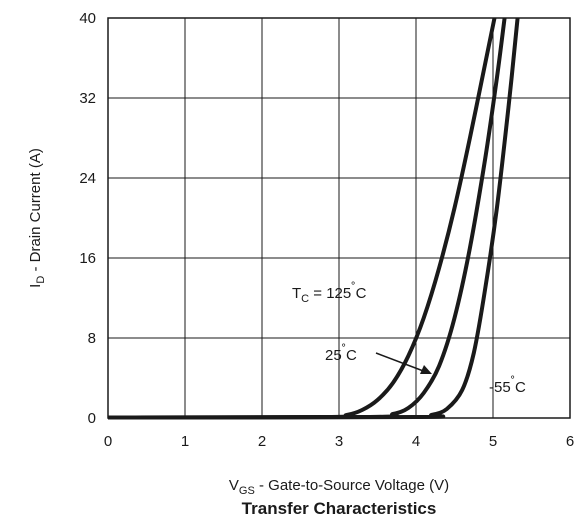 Image resolution: width=585 pixels, height=521 pixels. I want to click on annotation-125c: TC = 125˚C, so click(329, 292).